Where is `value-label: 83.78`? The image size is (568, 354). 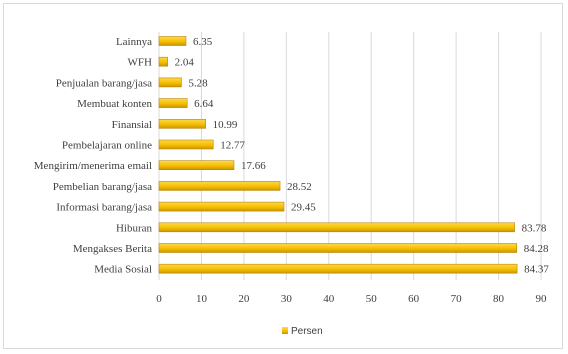 value-label: 83.78 is located at coordinates (534, 228).